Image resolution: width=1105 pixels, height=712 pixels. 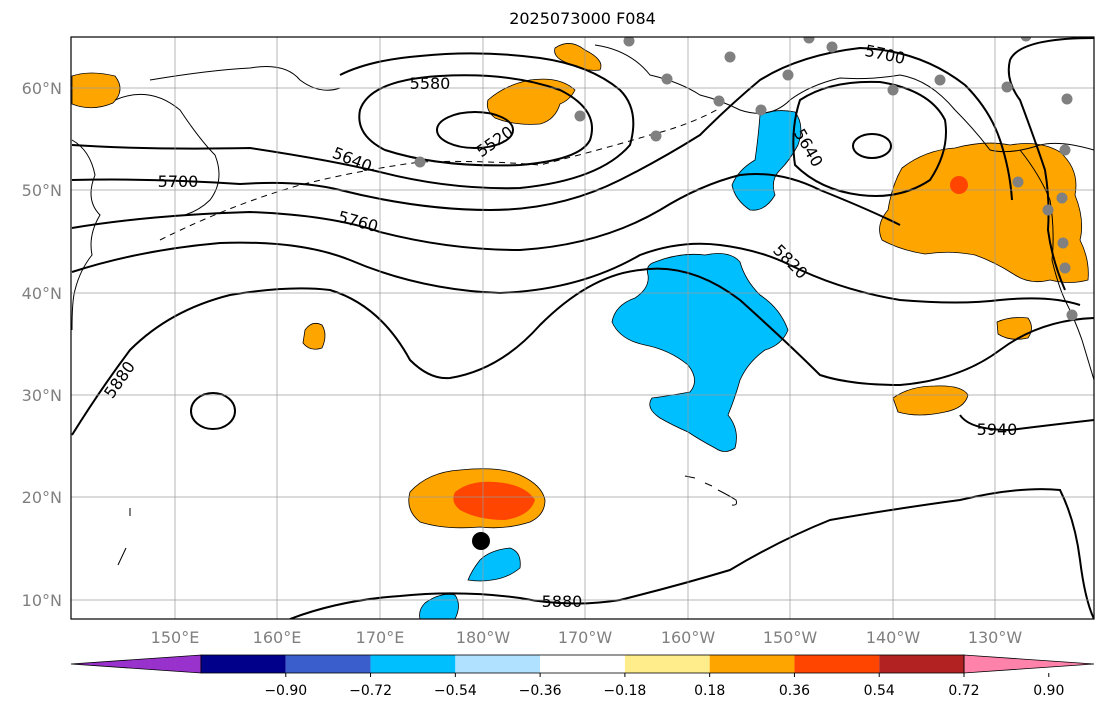 I want to click on colorbar-tick-label: 0.36, so click(x=794, y=691).